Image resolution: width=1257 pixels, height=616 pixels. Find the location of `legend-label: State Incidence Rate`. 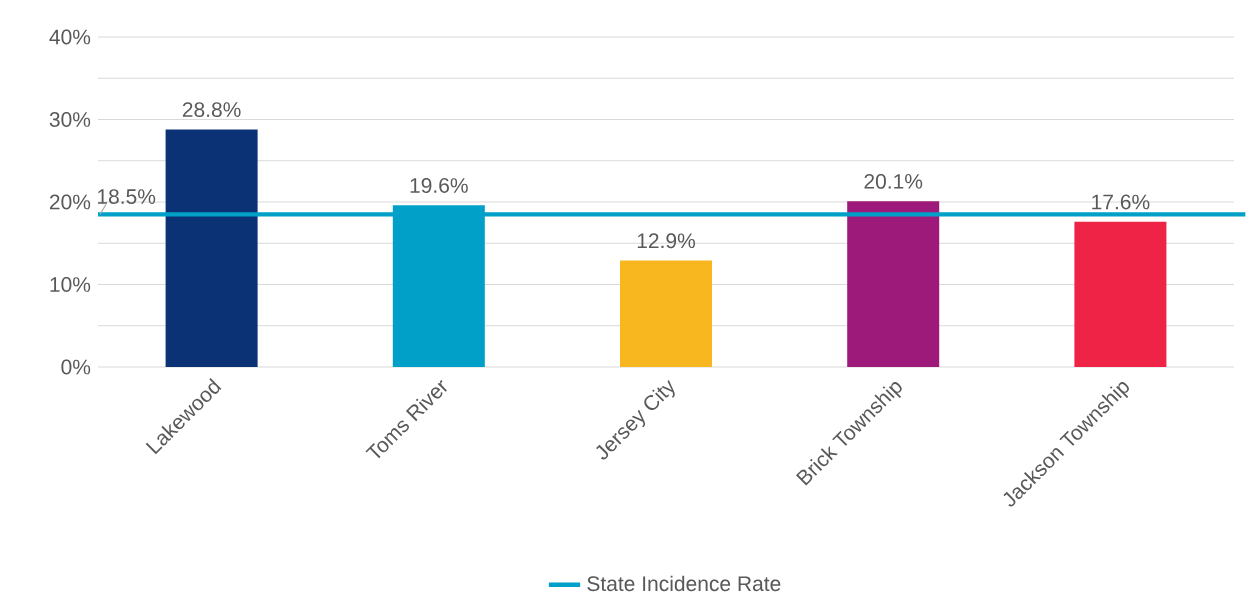

legend-label: State Incidence Rate is located at coordinates (684, 583).